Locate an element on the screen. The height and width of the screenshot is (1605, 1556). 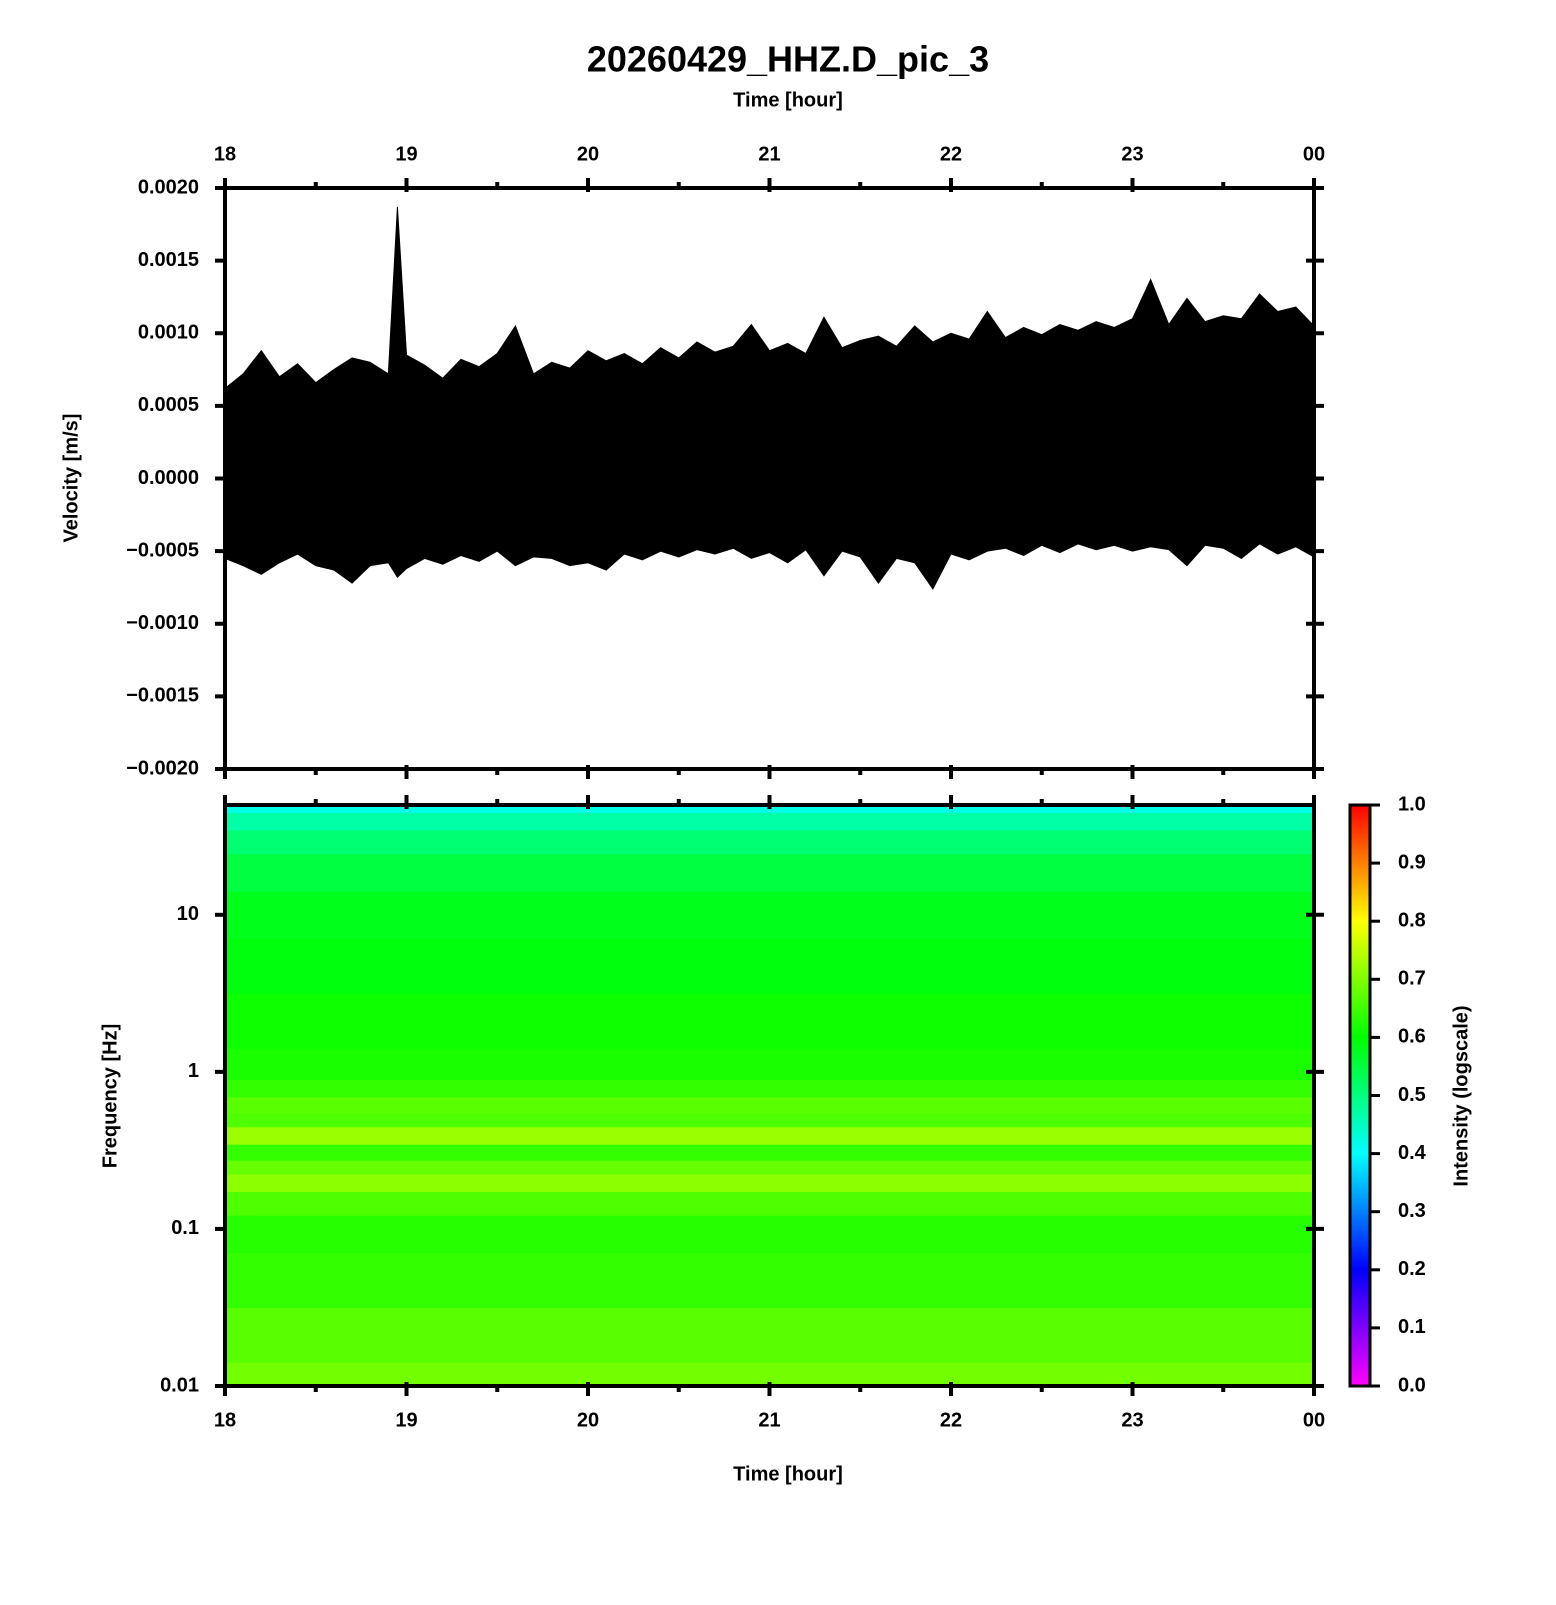
colorbar-tick-label: 0.3 is located at coordinates (1412, 1211).